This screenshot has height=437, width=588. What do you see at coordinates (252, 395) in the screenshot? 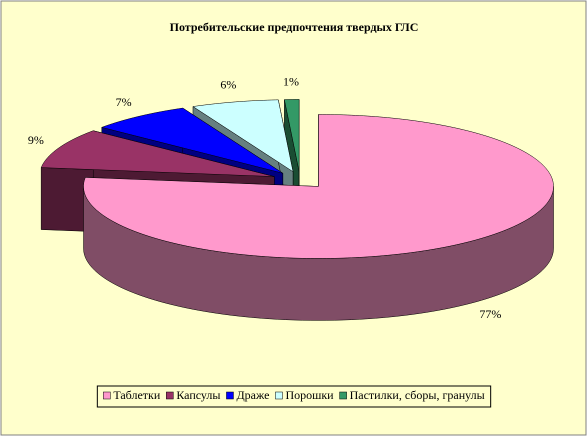
I see `legend-label: Драже` at bounding box center [252, 395].